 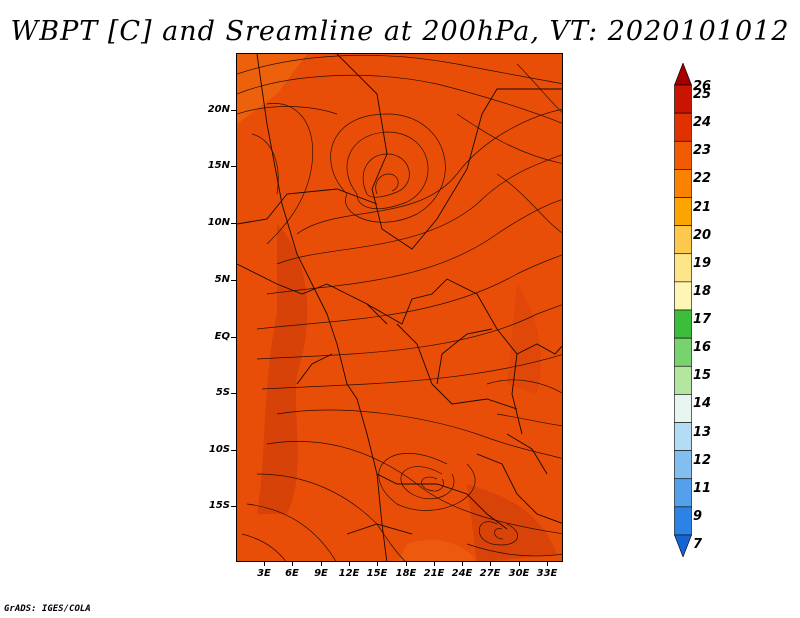 What do you see at coordinates (222, 392) in the screenshot?
I see `lat-label: 5S` at bounding box center [222, 392].